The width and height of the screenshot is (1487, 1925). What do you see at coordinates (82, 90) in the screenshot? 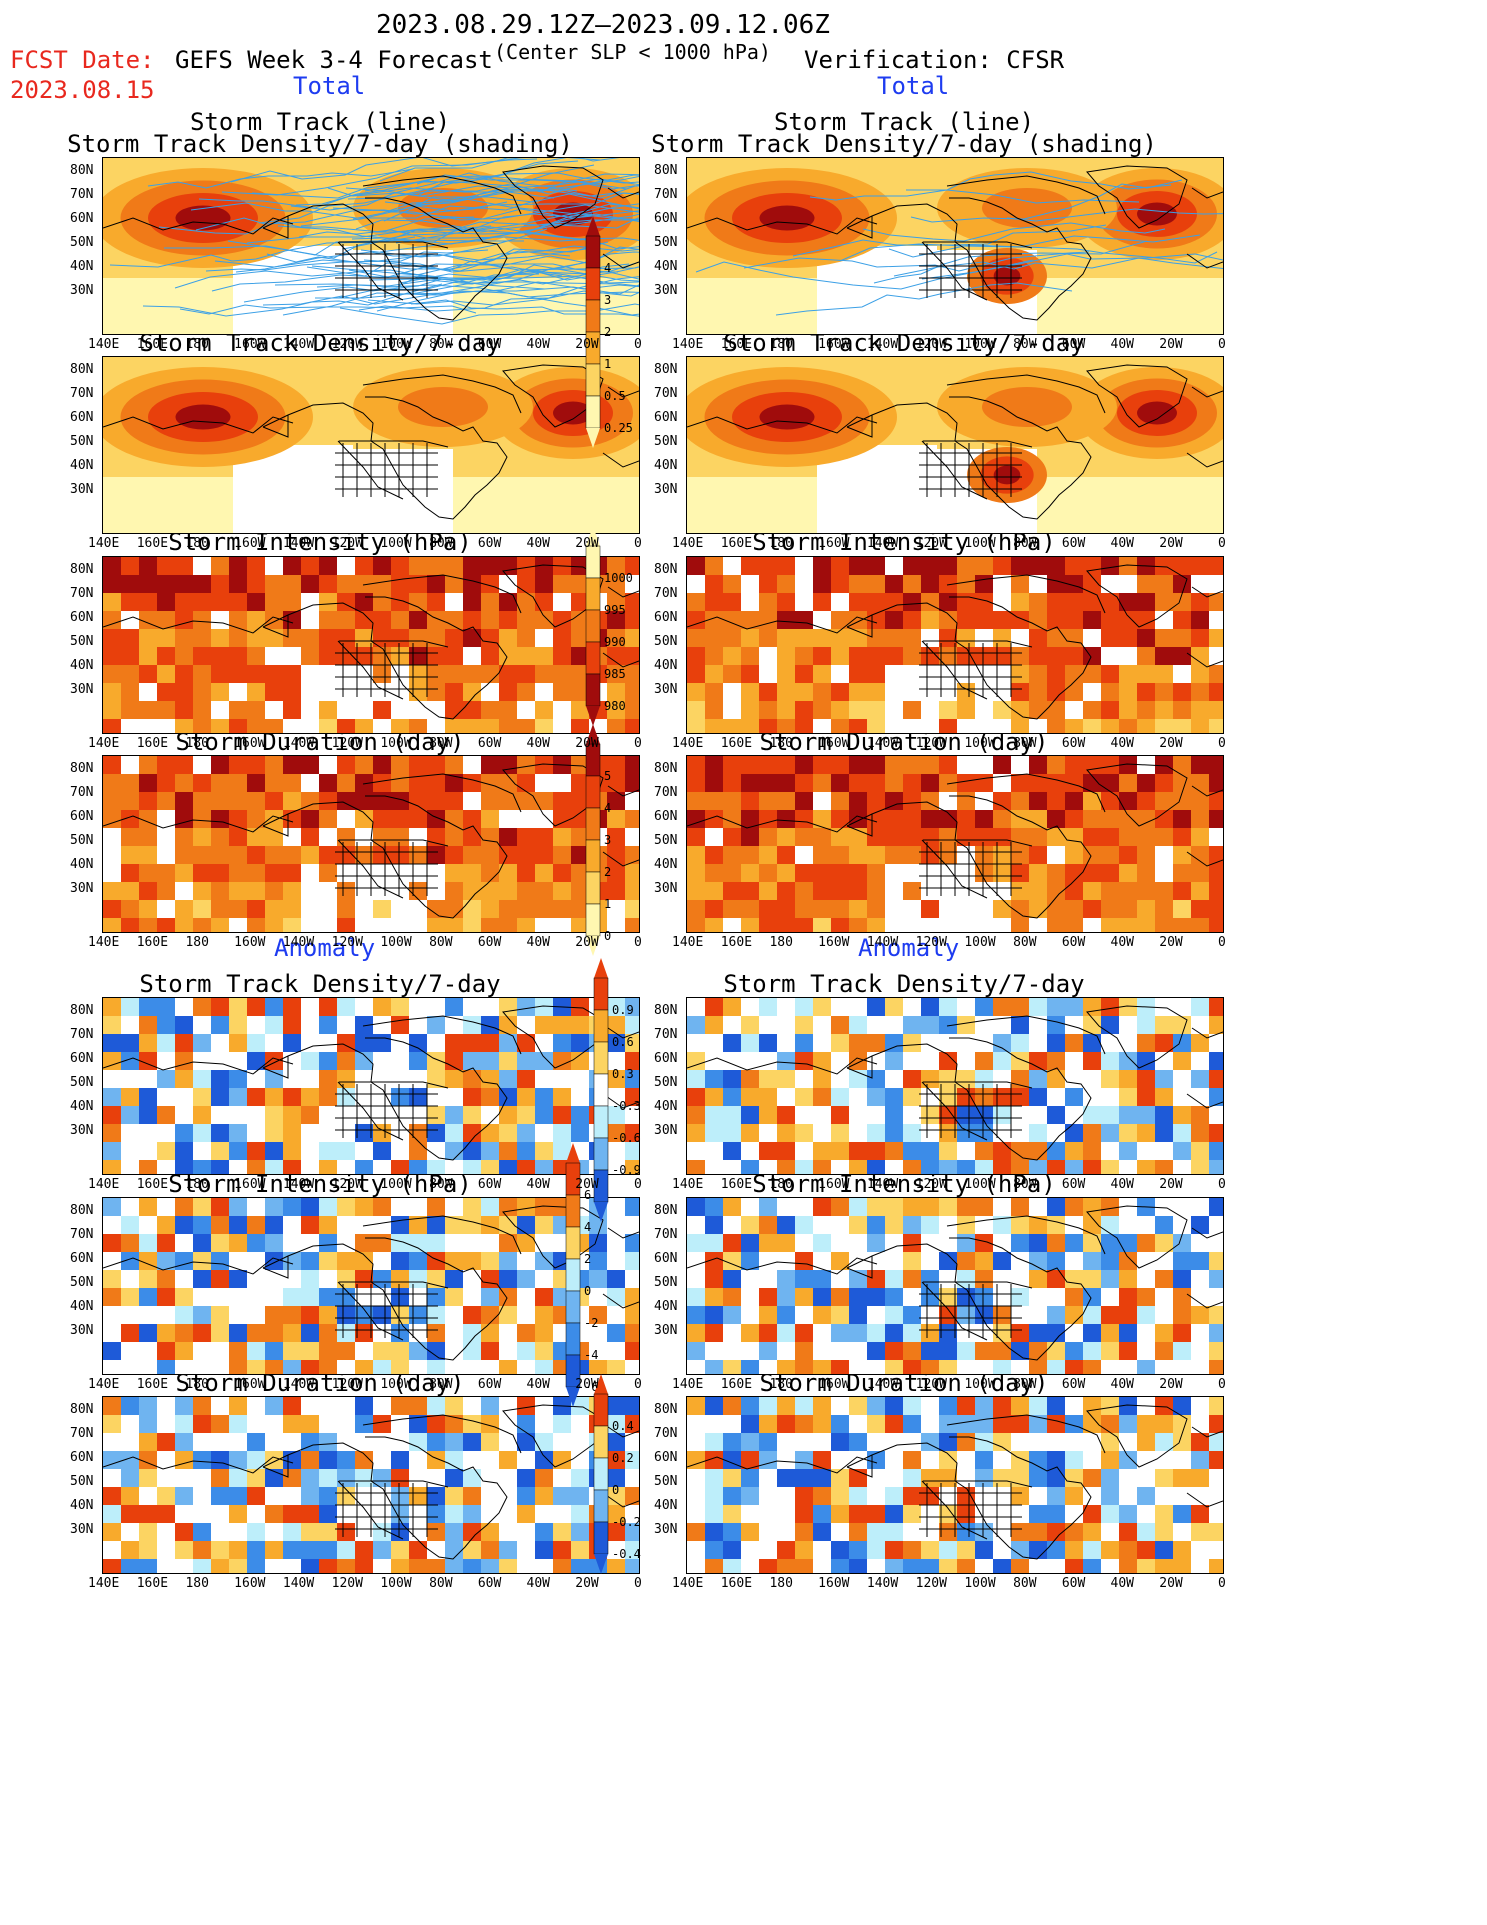
I see `fcst-date-value: 2023.08.15` at bounding box center [82, 90].